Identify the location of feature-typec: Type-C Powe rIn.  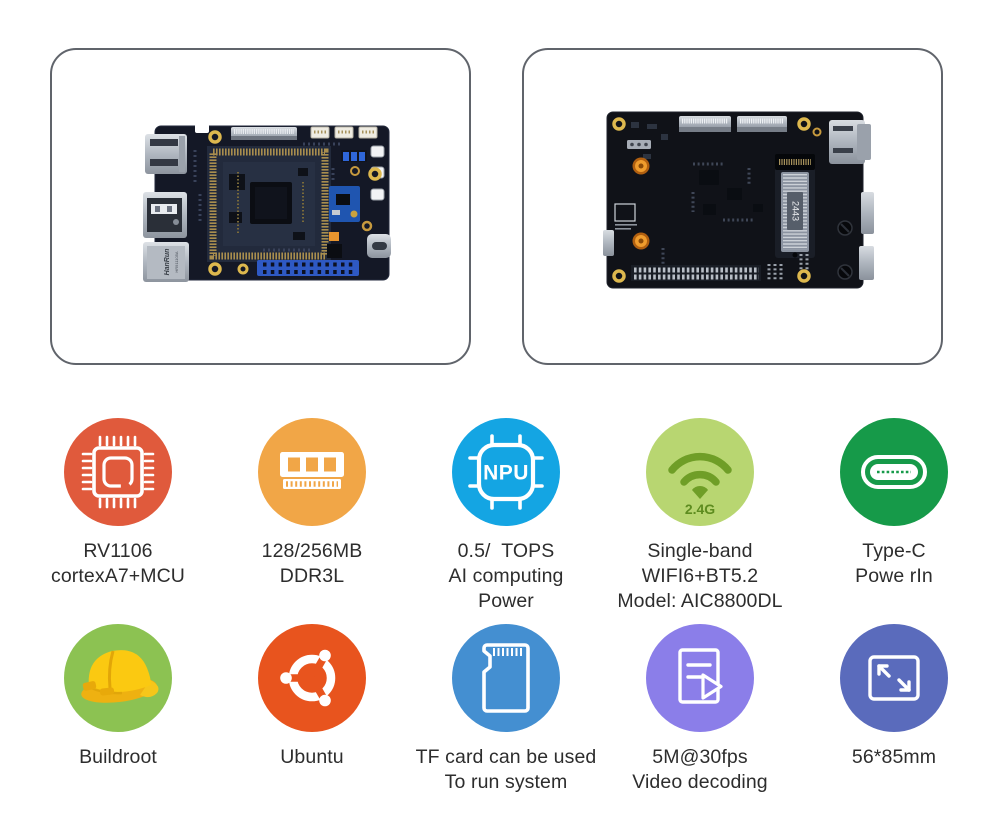
(894, 516).